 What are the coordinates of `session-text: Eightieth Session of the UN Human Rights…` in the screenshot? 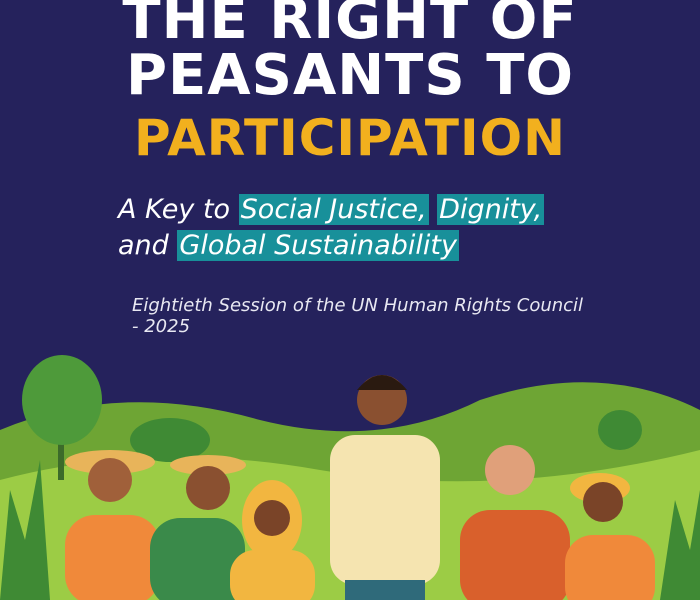 It's located at (358, 316).